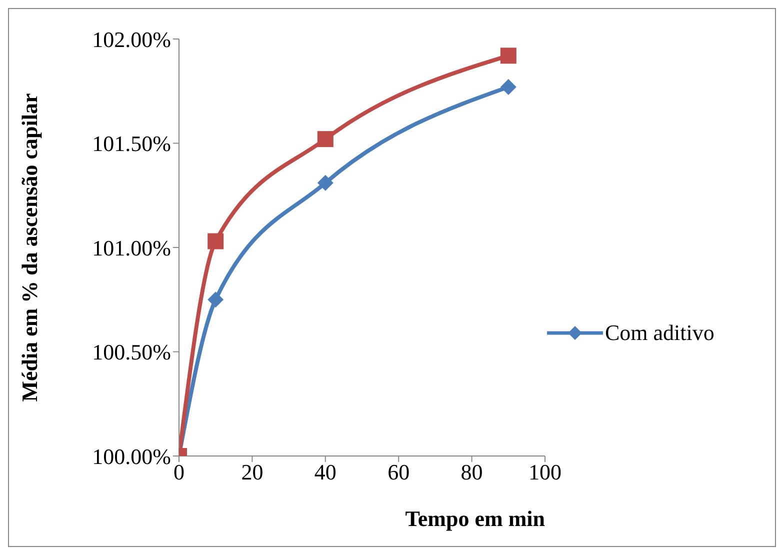 This screenshot has width=784, height=555. What do you see at coordinates (29, 247) in the screenshot?
I see `y-axis-title: Média em % da ascensão capilar` at bounding box center [29, 247].